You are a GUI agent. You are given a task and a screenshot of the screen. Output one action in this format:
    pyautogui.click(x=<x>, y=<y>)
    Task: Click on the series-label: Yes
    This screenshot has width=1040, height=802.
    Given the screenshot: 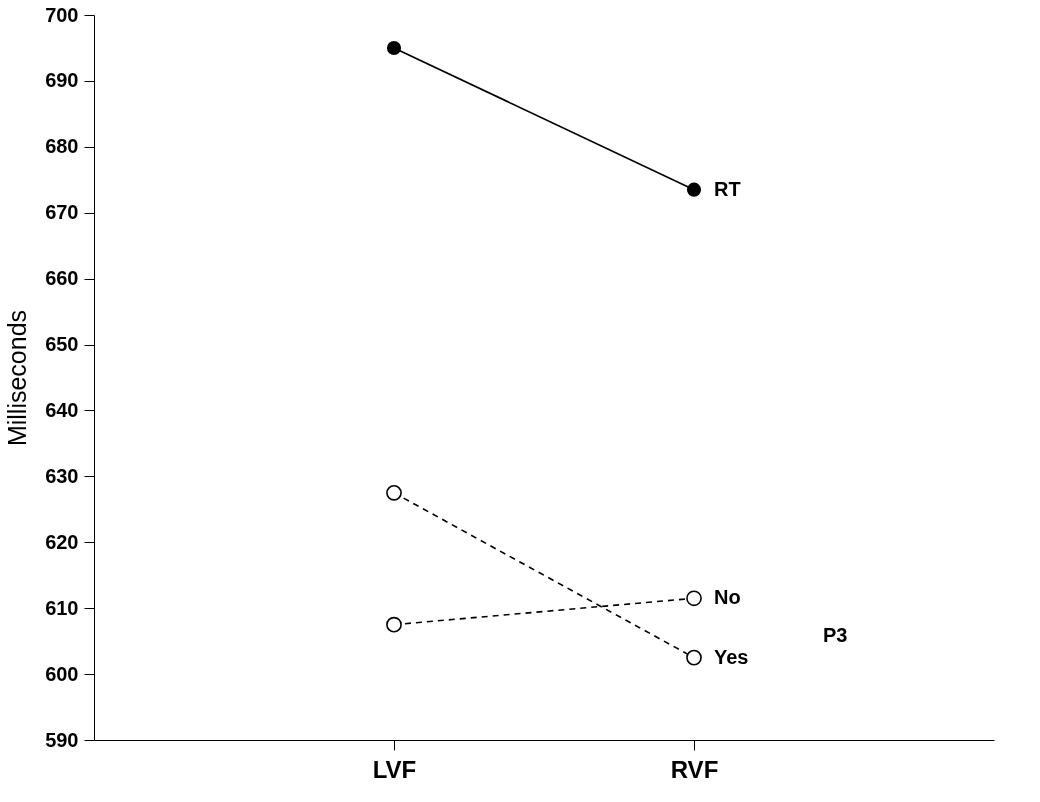 What is the action you would take?
    pyautogui.click(x=731, y=656)
    